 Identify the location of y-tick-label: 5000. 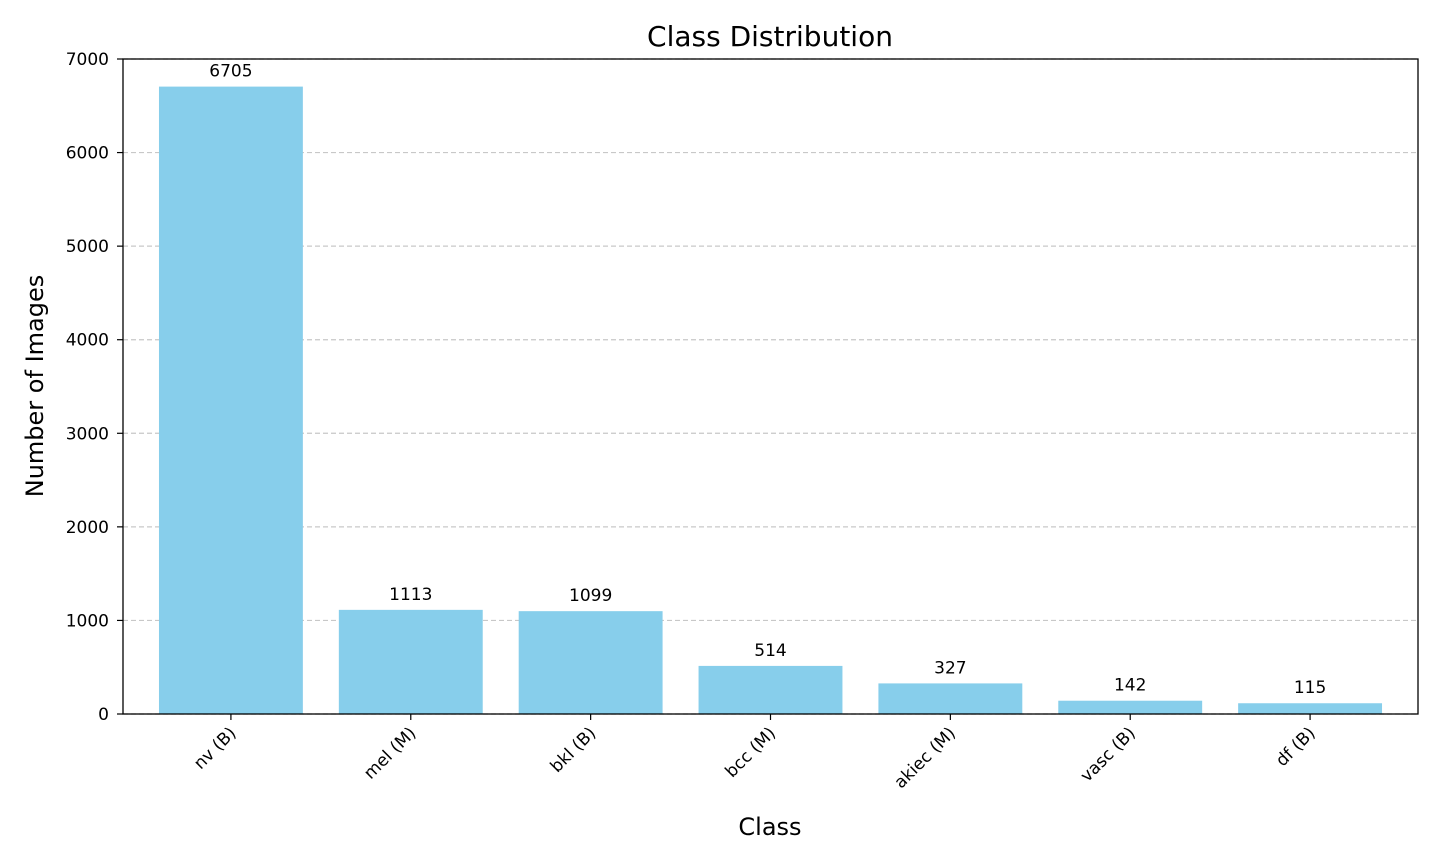
(87, 247).